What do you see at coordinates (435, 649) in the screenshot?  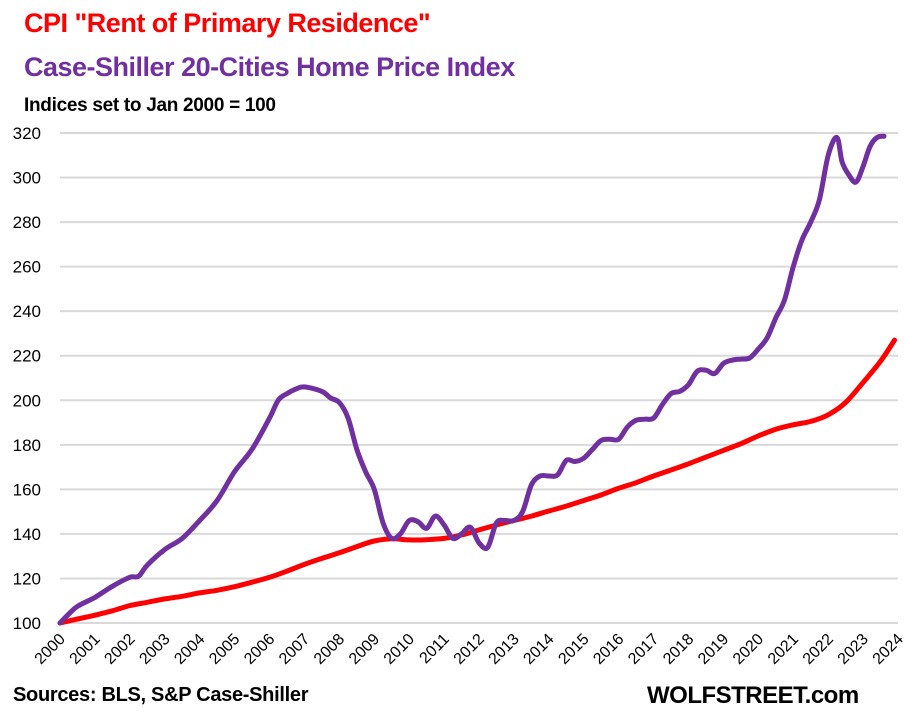 I see `x-tick-label: 2011` at bounding box center [435, 649].